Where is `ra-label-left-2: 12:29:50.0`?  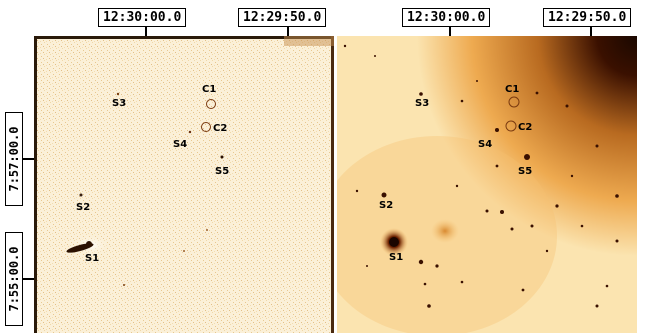 ra-label-left-2: 12:29:50.0 is located at coordinates (282, 17).